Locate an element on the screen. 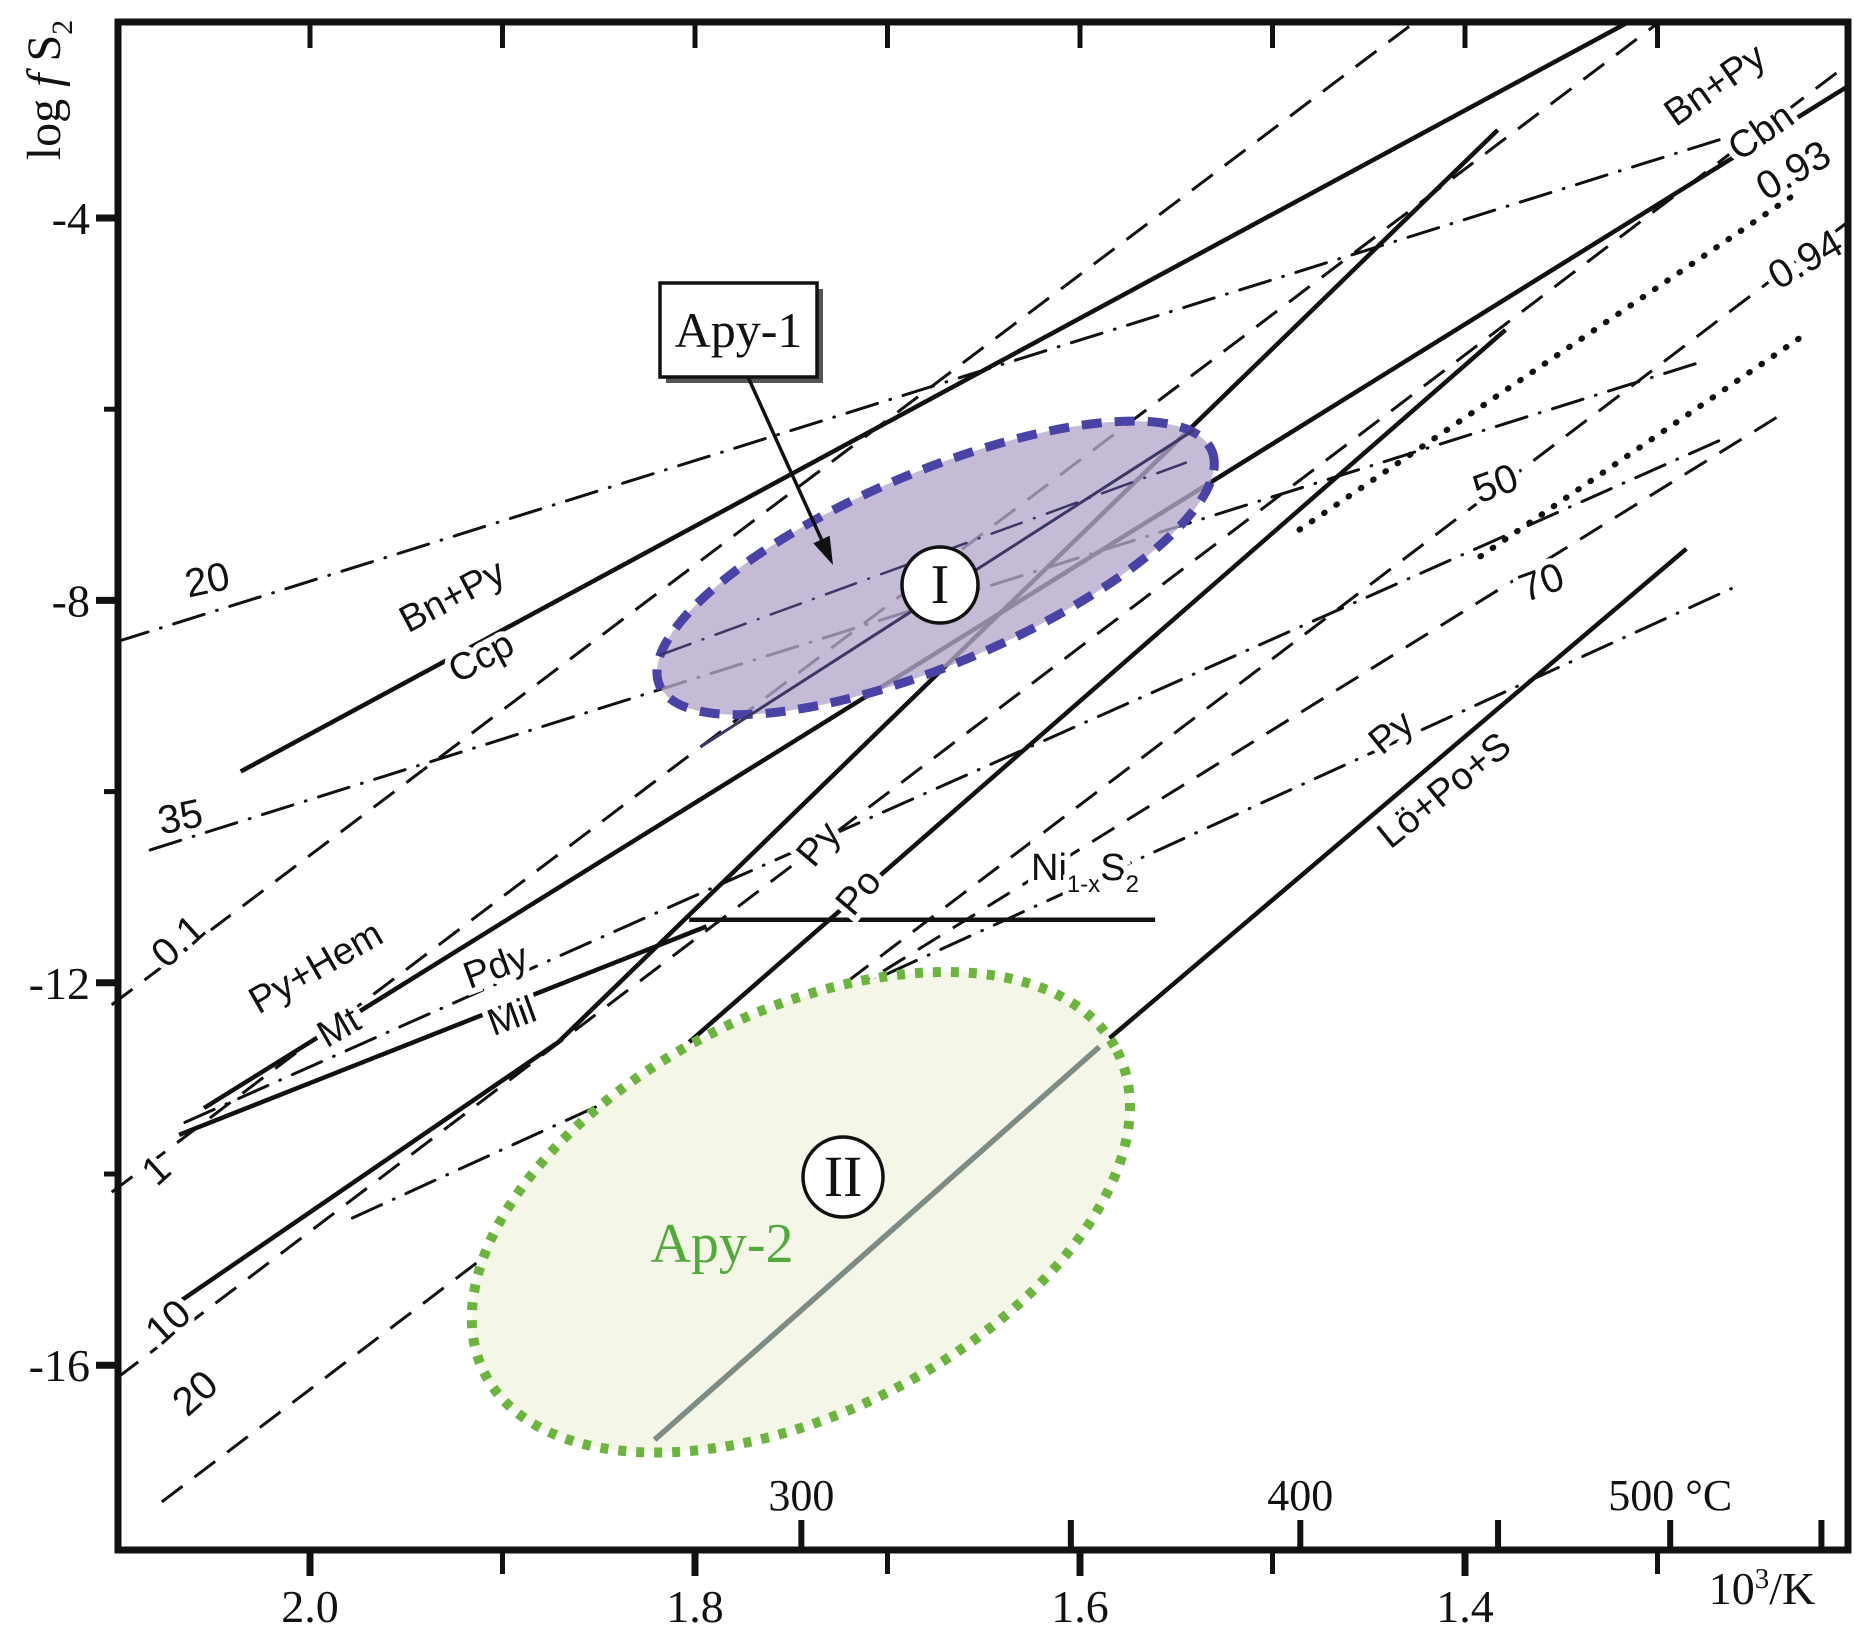 Image resolution: width=1856 pixels, height=1636 pixels. apy1-box-label: Apy-1 is located at coordinates (739, 330).